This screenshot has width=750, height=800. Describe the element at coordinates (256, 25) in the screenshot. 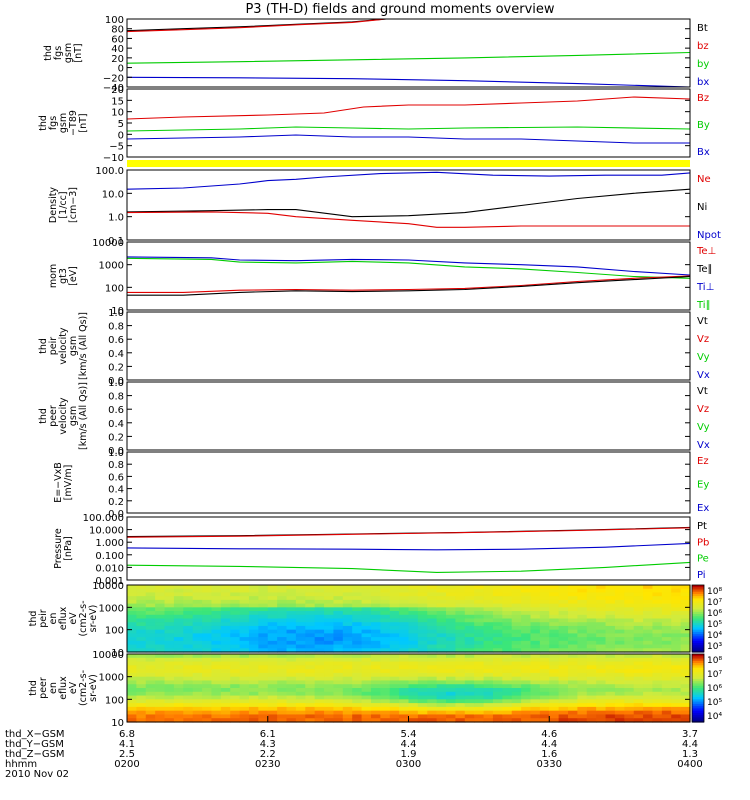

I see `series-line` at that location.